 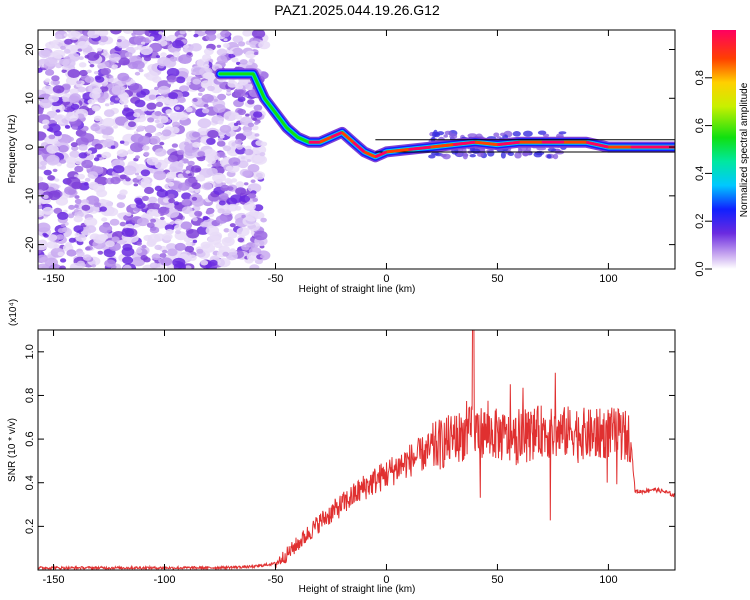 What do you see at coordinates (357, 289) in the screenshot?
I see `spectrogram-x-label: Height of straight line (km)` at bounding box center [357, 289].